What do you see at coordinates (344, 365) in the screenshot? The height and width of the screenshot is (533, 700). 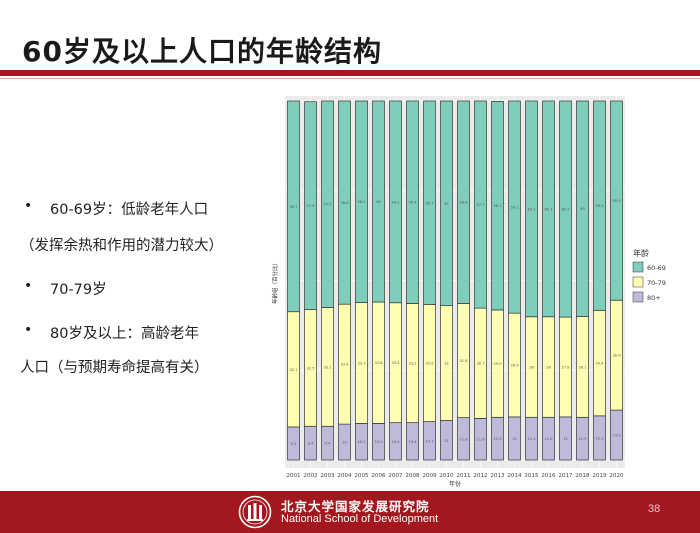 I see `data-label: 33.4` at bounding box center [344, 365].